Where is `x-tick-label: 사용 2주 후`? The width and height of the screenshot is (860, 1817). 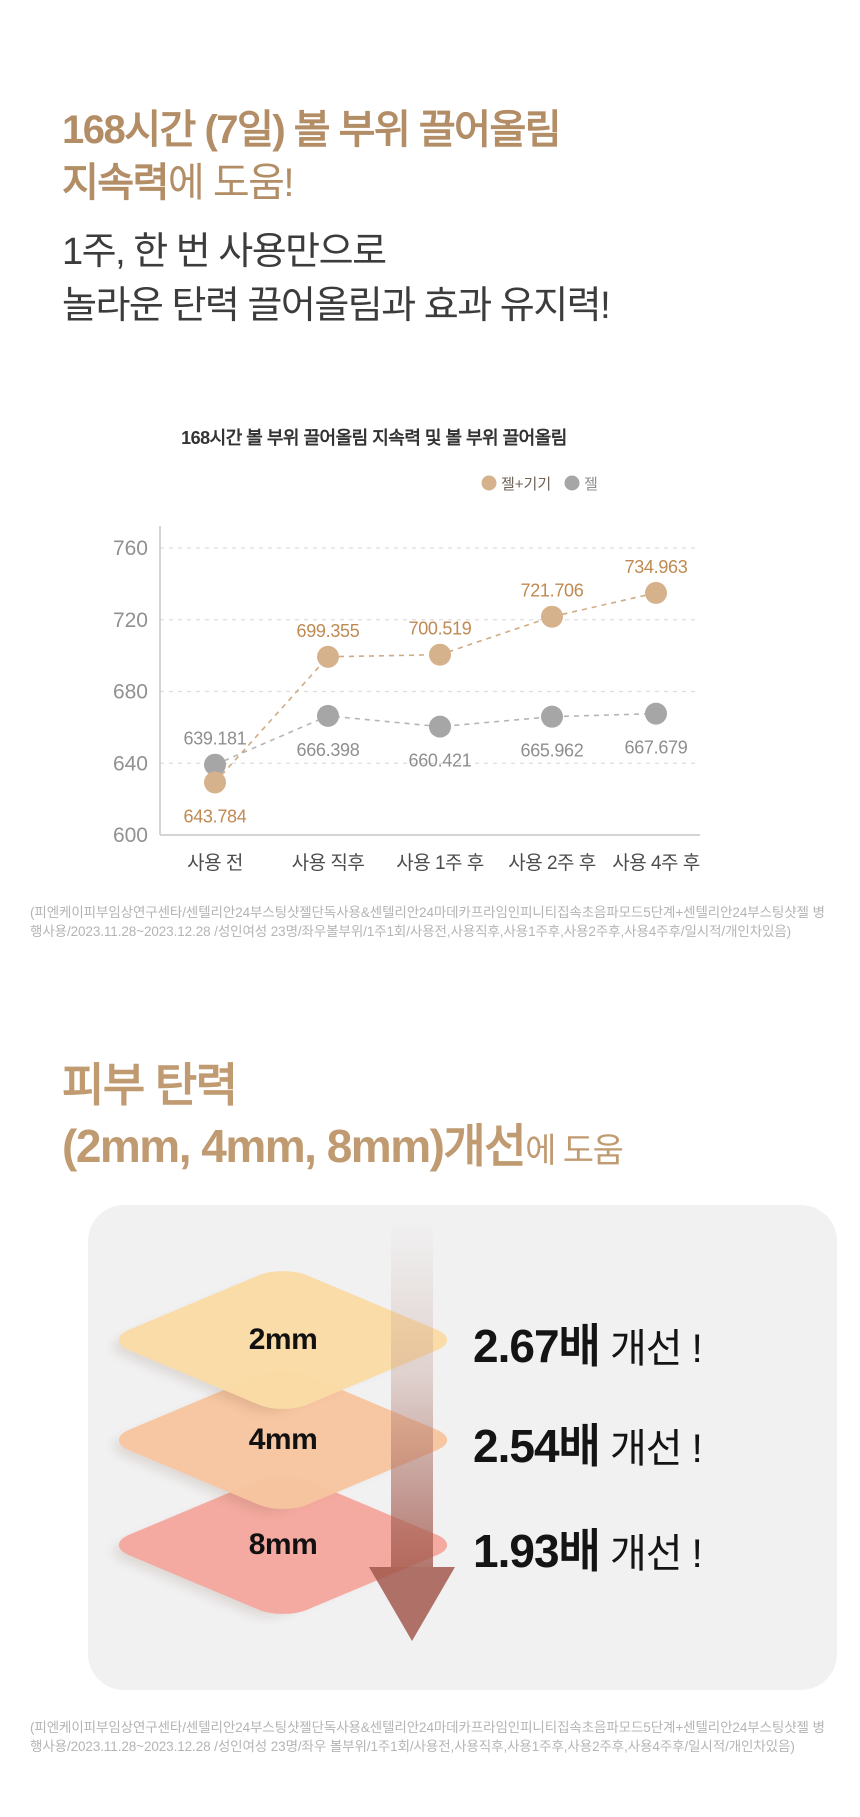 x-tick-label: 사용 2주 후 is located at coordinates (552, 863).